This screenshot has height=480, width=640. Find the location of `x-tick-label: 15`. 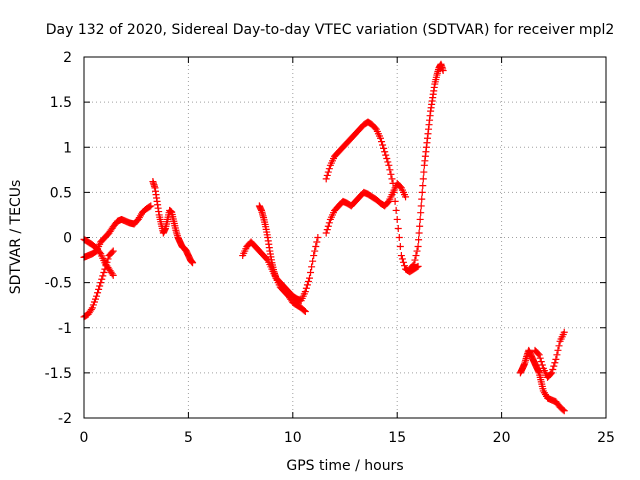

x-tick-label: 15 is located at coordinates (397, 438).